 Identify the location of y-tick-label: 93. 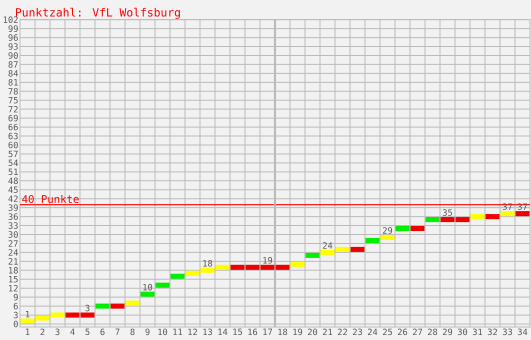
(13, 46).